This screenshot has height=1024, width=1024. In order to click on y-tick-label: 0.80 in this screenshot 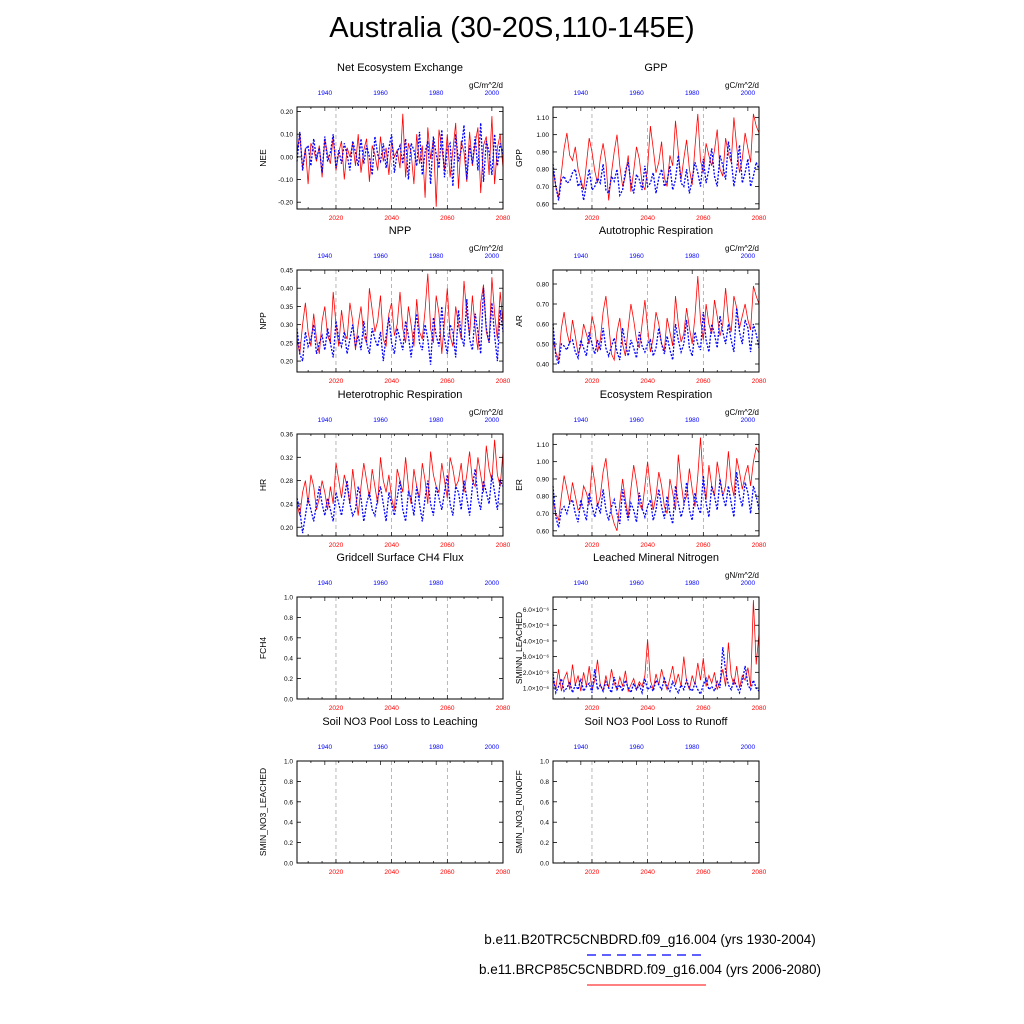, I will do `click(542, 285)`.